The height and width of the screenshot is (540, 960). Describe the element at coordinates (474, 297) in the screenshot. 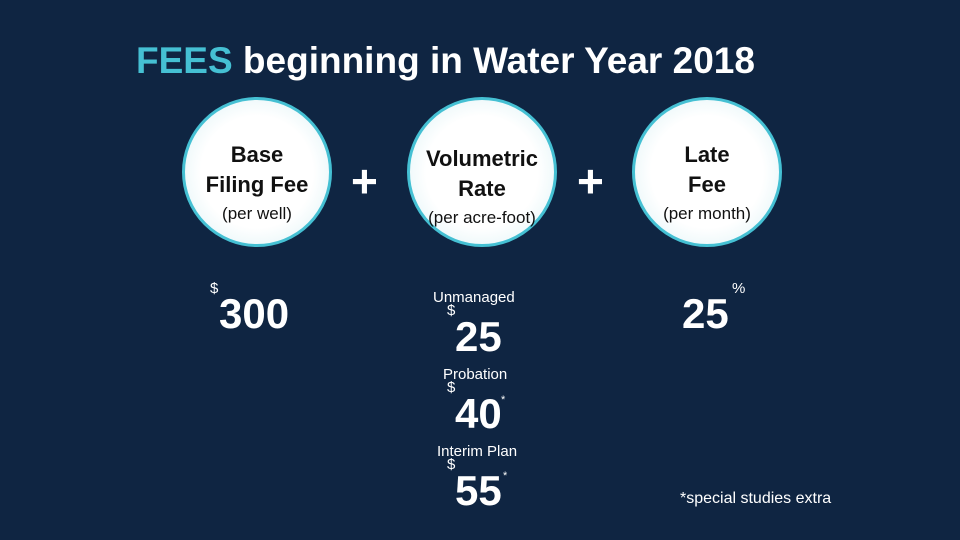

I see `rate-label-unmanaged: Unmanaged` at that location.